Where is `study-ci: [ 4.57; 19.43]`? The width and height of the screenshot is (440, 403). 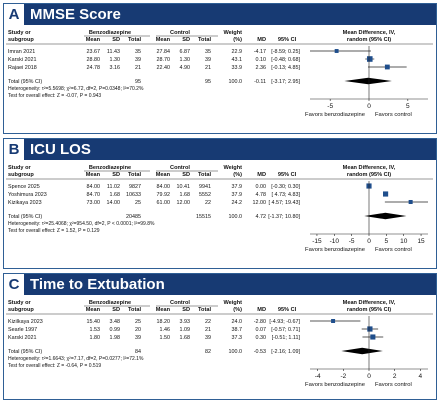 study-ci: [ 4.57; 19.43] is located at coordinates (285, 203).